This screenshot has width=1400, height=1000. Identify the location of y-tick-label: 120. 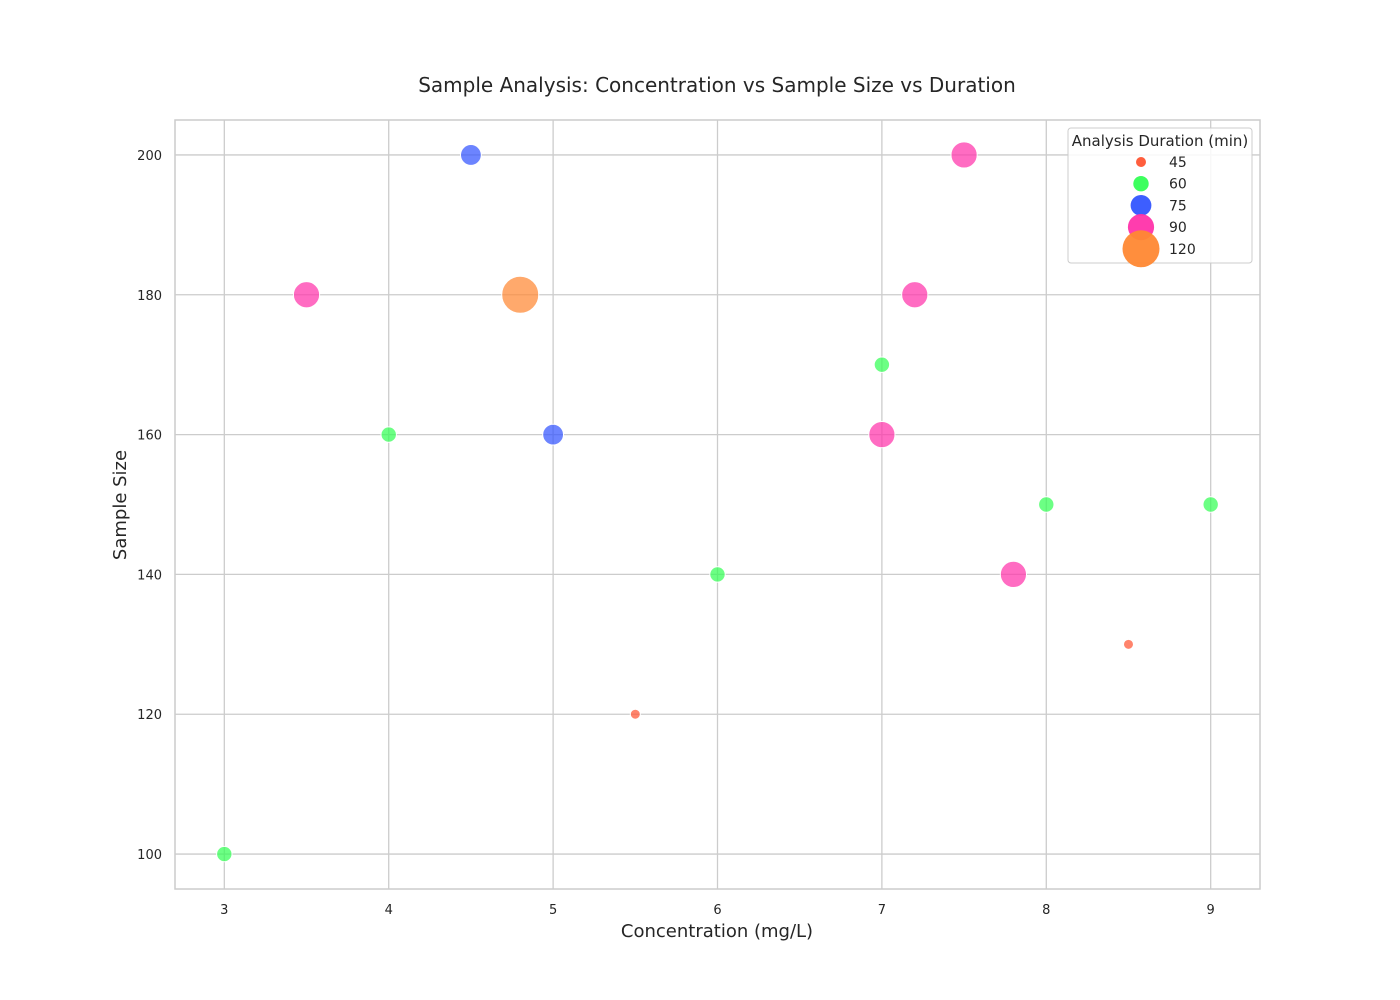
(149, 715).